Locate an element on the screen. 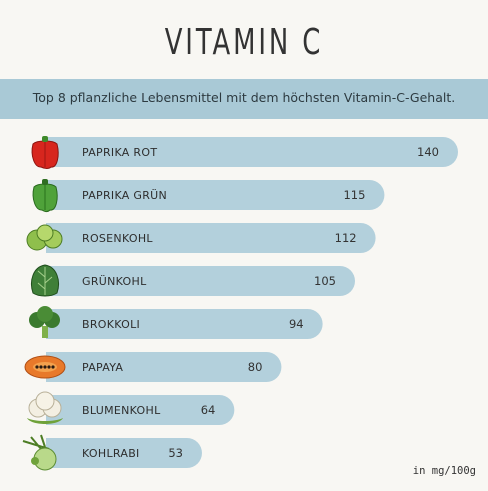 Image resolution: width=488 pixels, height=491 pixels. papaya-icon is located at coordinates (45, 367).